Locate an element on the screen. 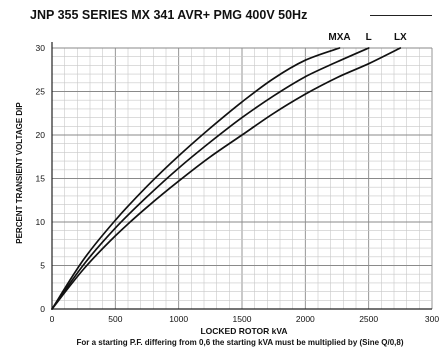 This screenshot has height=353, width=441. y-tick-label: 5 is located at coordinates (42, 266).